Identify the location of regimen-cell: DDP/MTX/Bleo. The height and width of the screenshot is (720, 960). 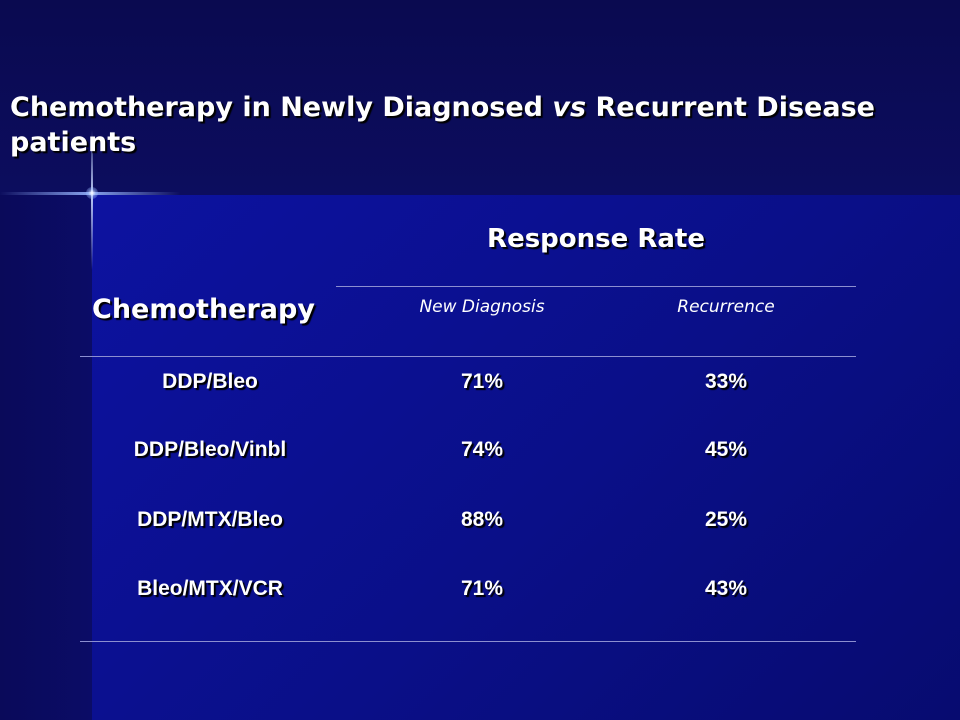
(210, 519).